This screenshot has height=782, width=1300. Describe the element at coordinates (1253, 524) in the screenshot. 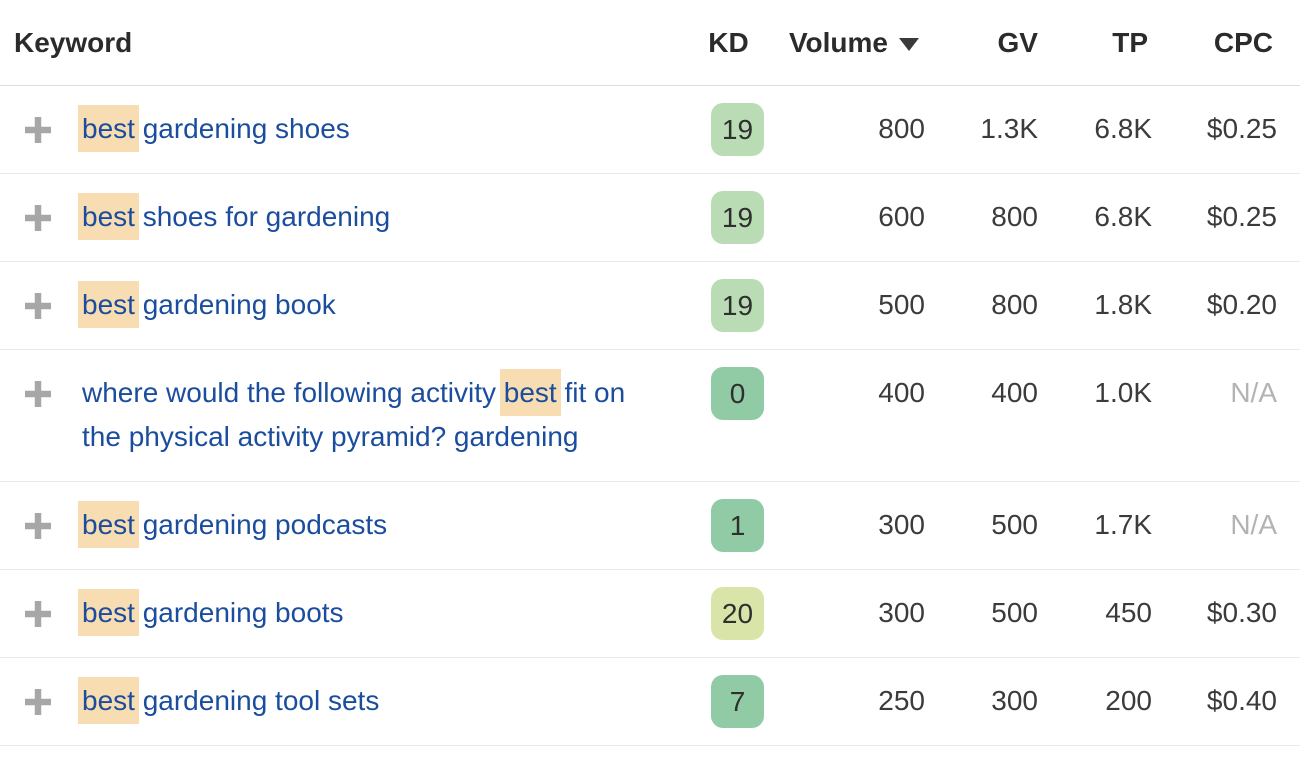

I see `cpc-value: N/A` at that location.